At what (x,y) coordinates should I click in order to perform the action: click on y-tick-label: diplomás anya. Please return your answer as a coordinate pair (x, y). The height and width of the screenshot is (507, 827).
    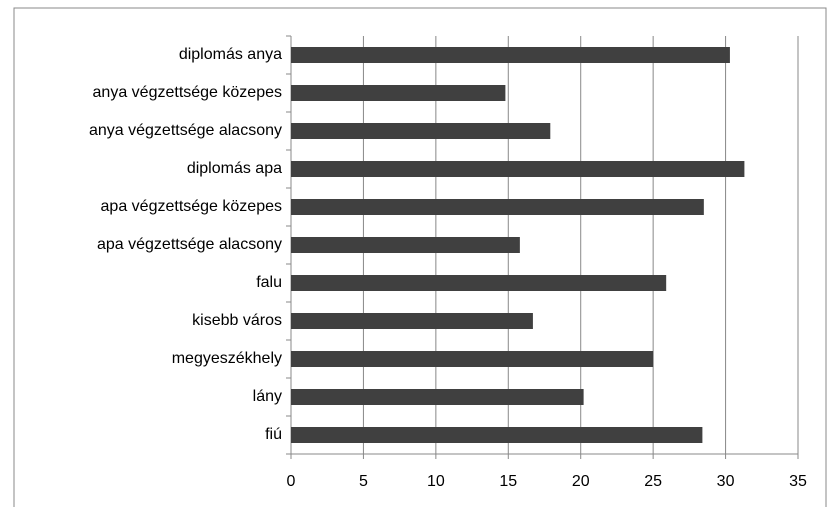
    Looking at the image, I should click on (230, 54).